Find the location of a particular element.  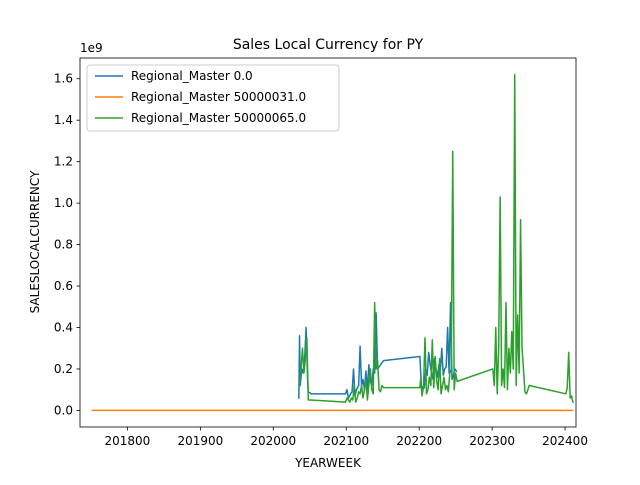

chart-title: Sales Local Currency for PY is located at coordinates (328, 45).